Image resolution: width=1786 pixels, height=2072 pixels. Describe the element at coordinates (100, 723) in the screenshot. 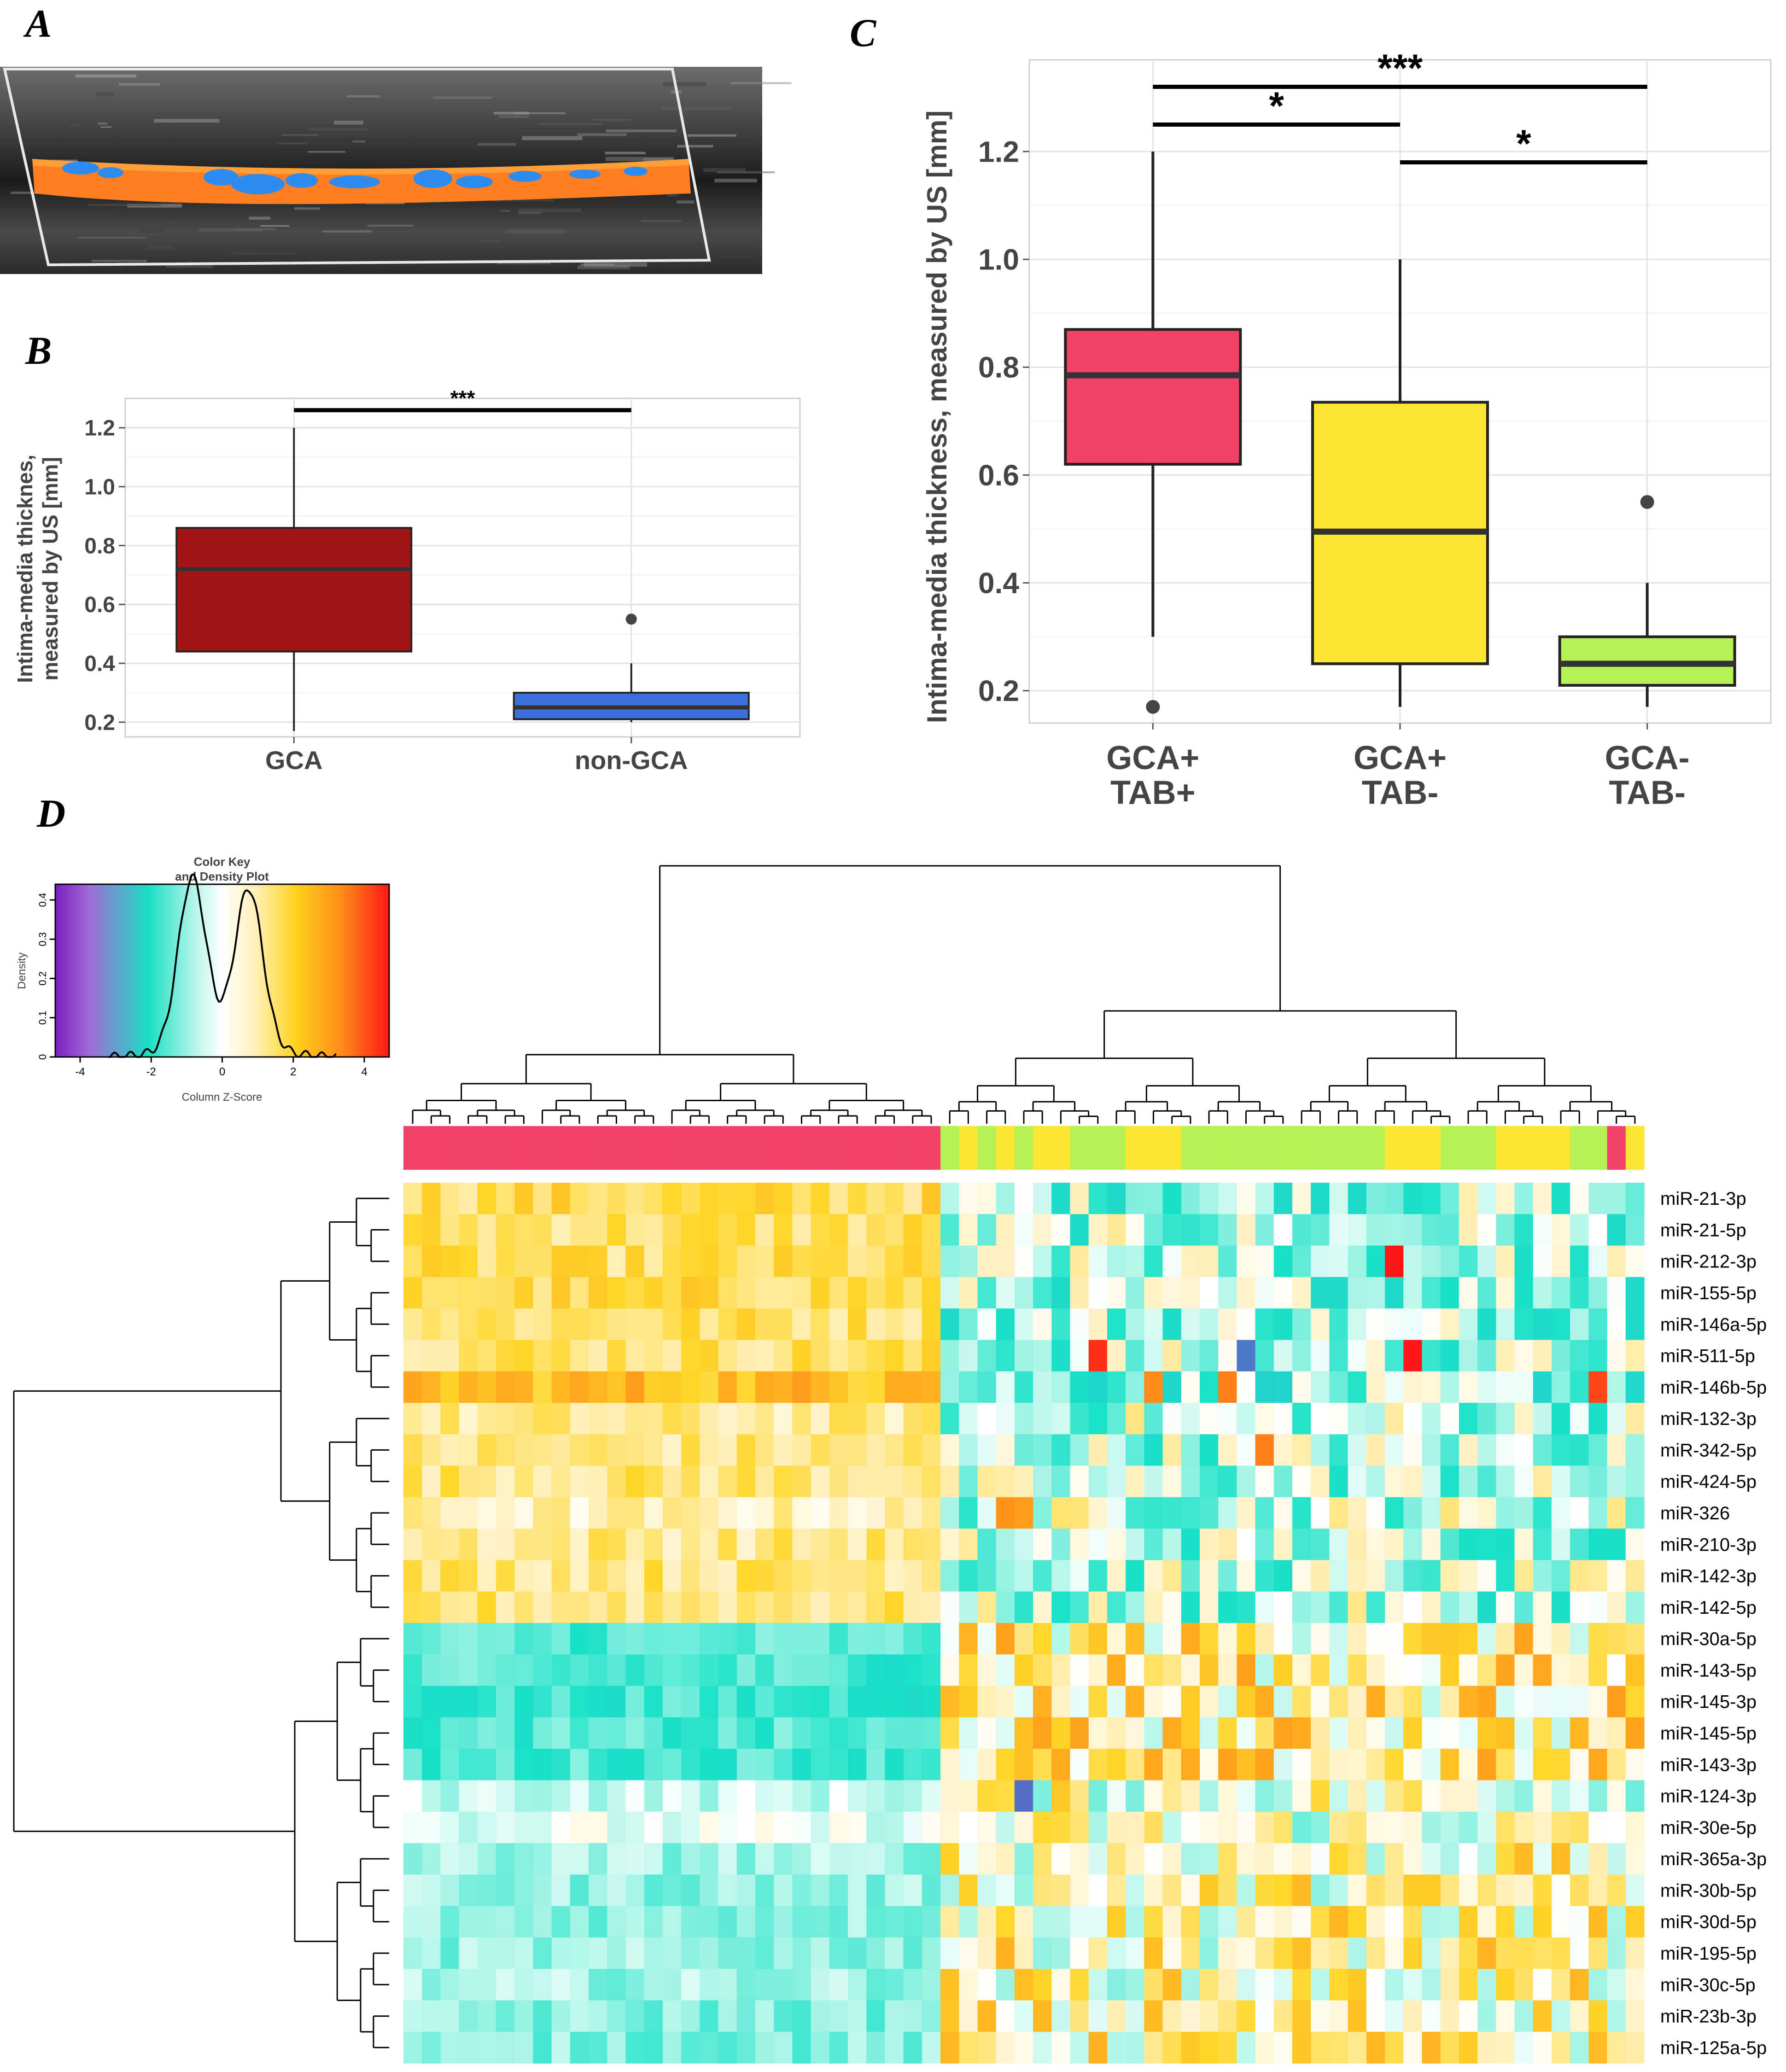

I see `y-tick-label: 0.2` at that location.